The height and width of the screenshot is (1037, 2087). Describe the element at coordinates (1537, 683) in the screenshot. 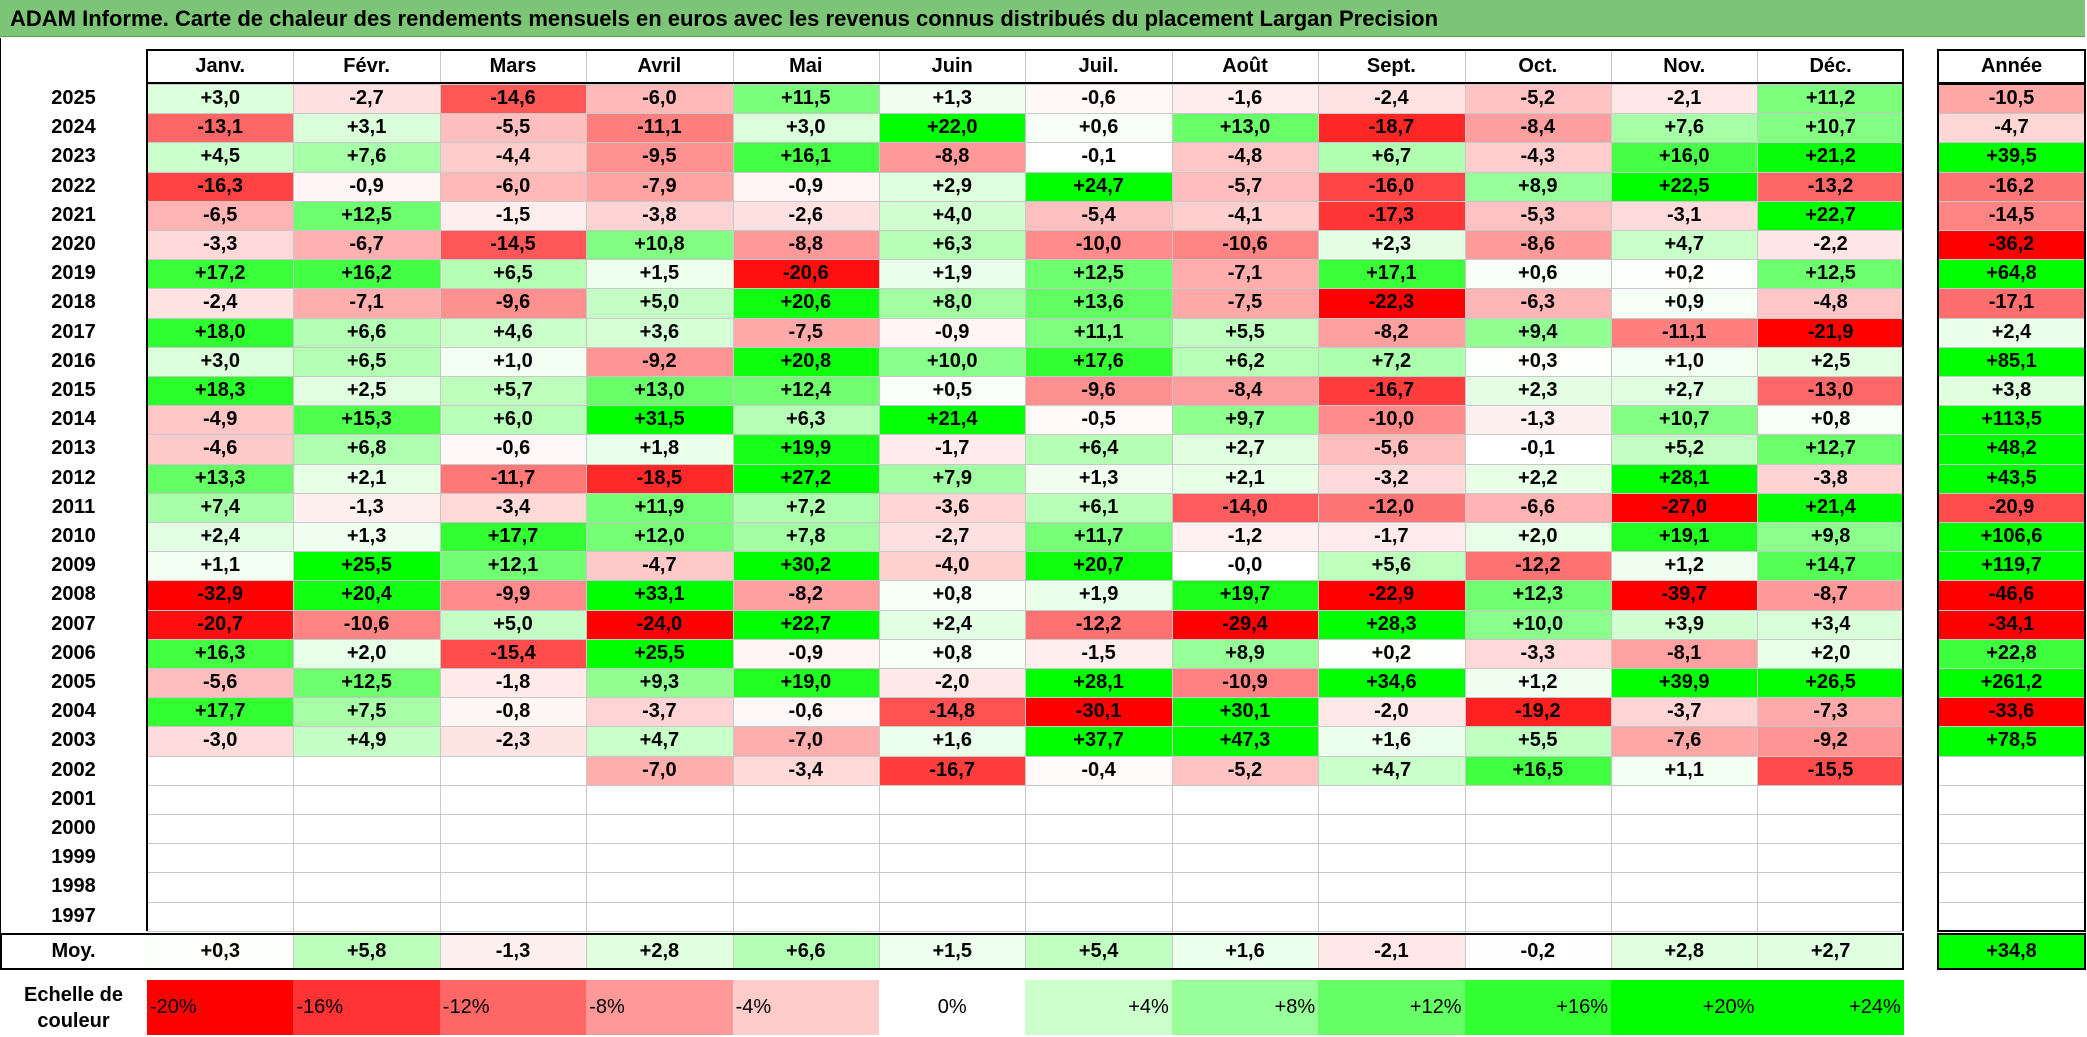

I see `heatmap-cell: +1,2` at that location.